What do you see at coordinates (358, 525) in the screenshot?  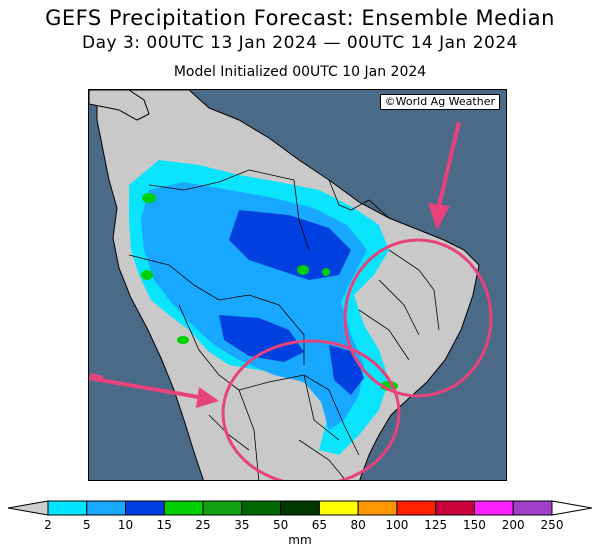 I see `colorbar-tick-label: 80` at bounding box center [358, 525].